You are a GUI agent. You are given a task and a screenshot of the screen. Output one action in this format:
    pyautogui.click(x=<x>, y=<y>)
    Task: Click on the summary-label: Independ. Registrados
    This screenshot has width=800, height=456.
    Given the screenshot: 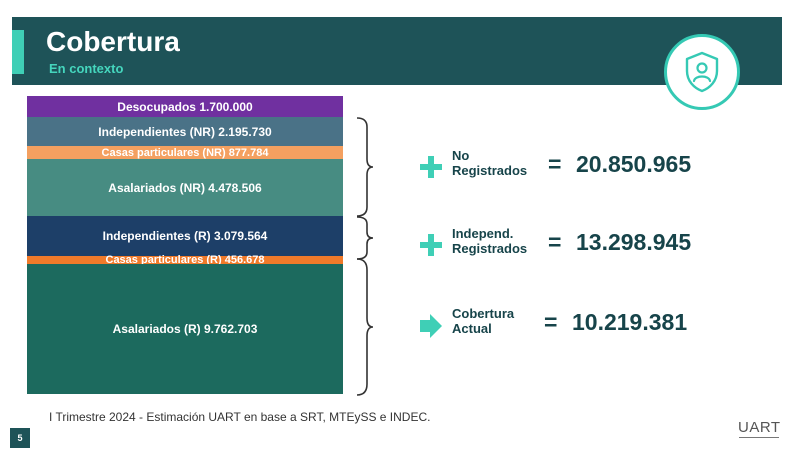 What is the action you would take?
    pyautogui.click(x=490, y=241)
    